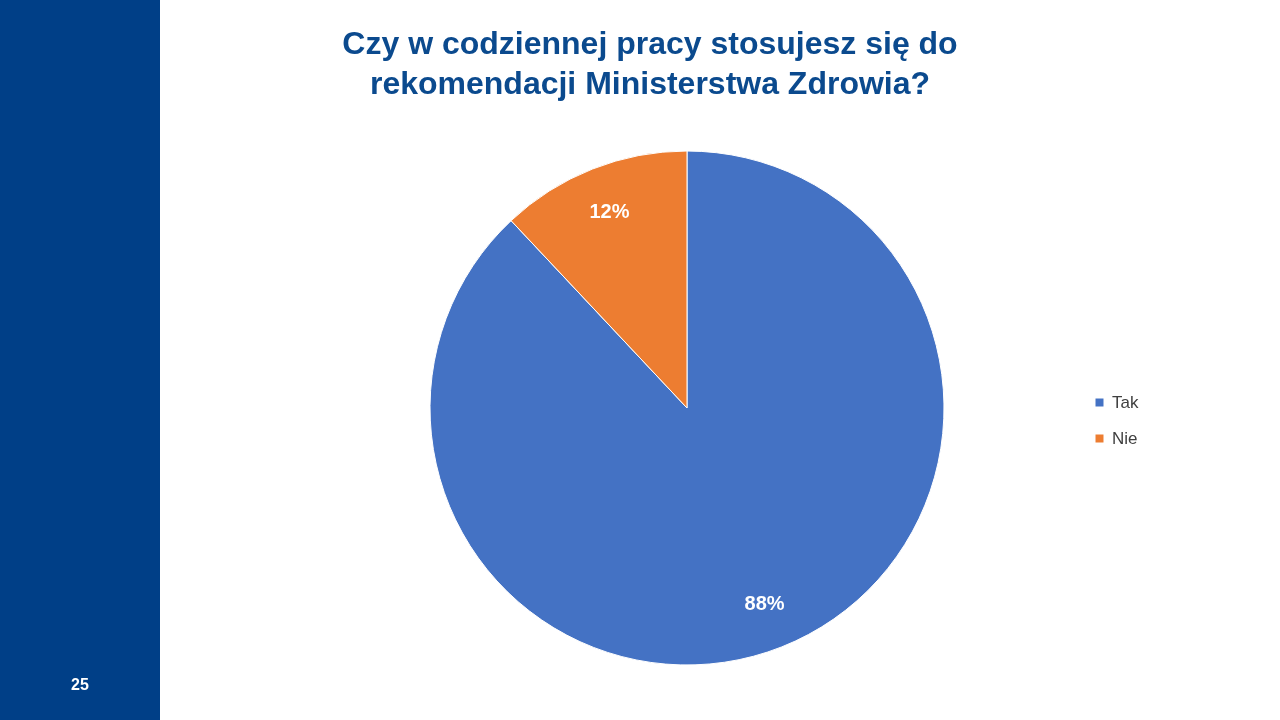  What do you see at coordinates (80, 685) in the screenshot?
I see `text: 25` at bounding box center [80, 685].